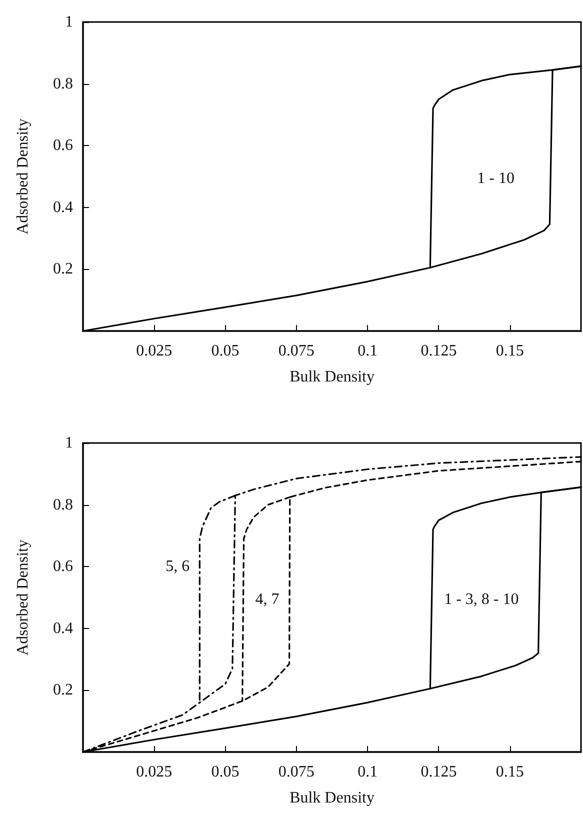  Describe the element at coordinates (481, 599) in the screenshot. I see `annotation: 1 - 3, 8 - 10` at that location.